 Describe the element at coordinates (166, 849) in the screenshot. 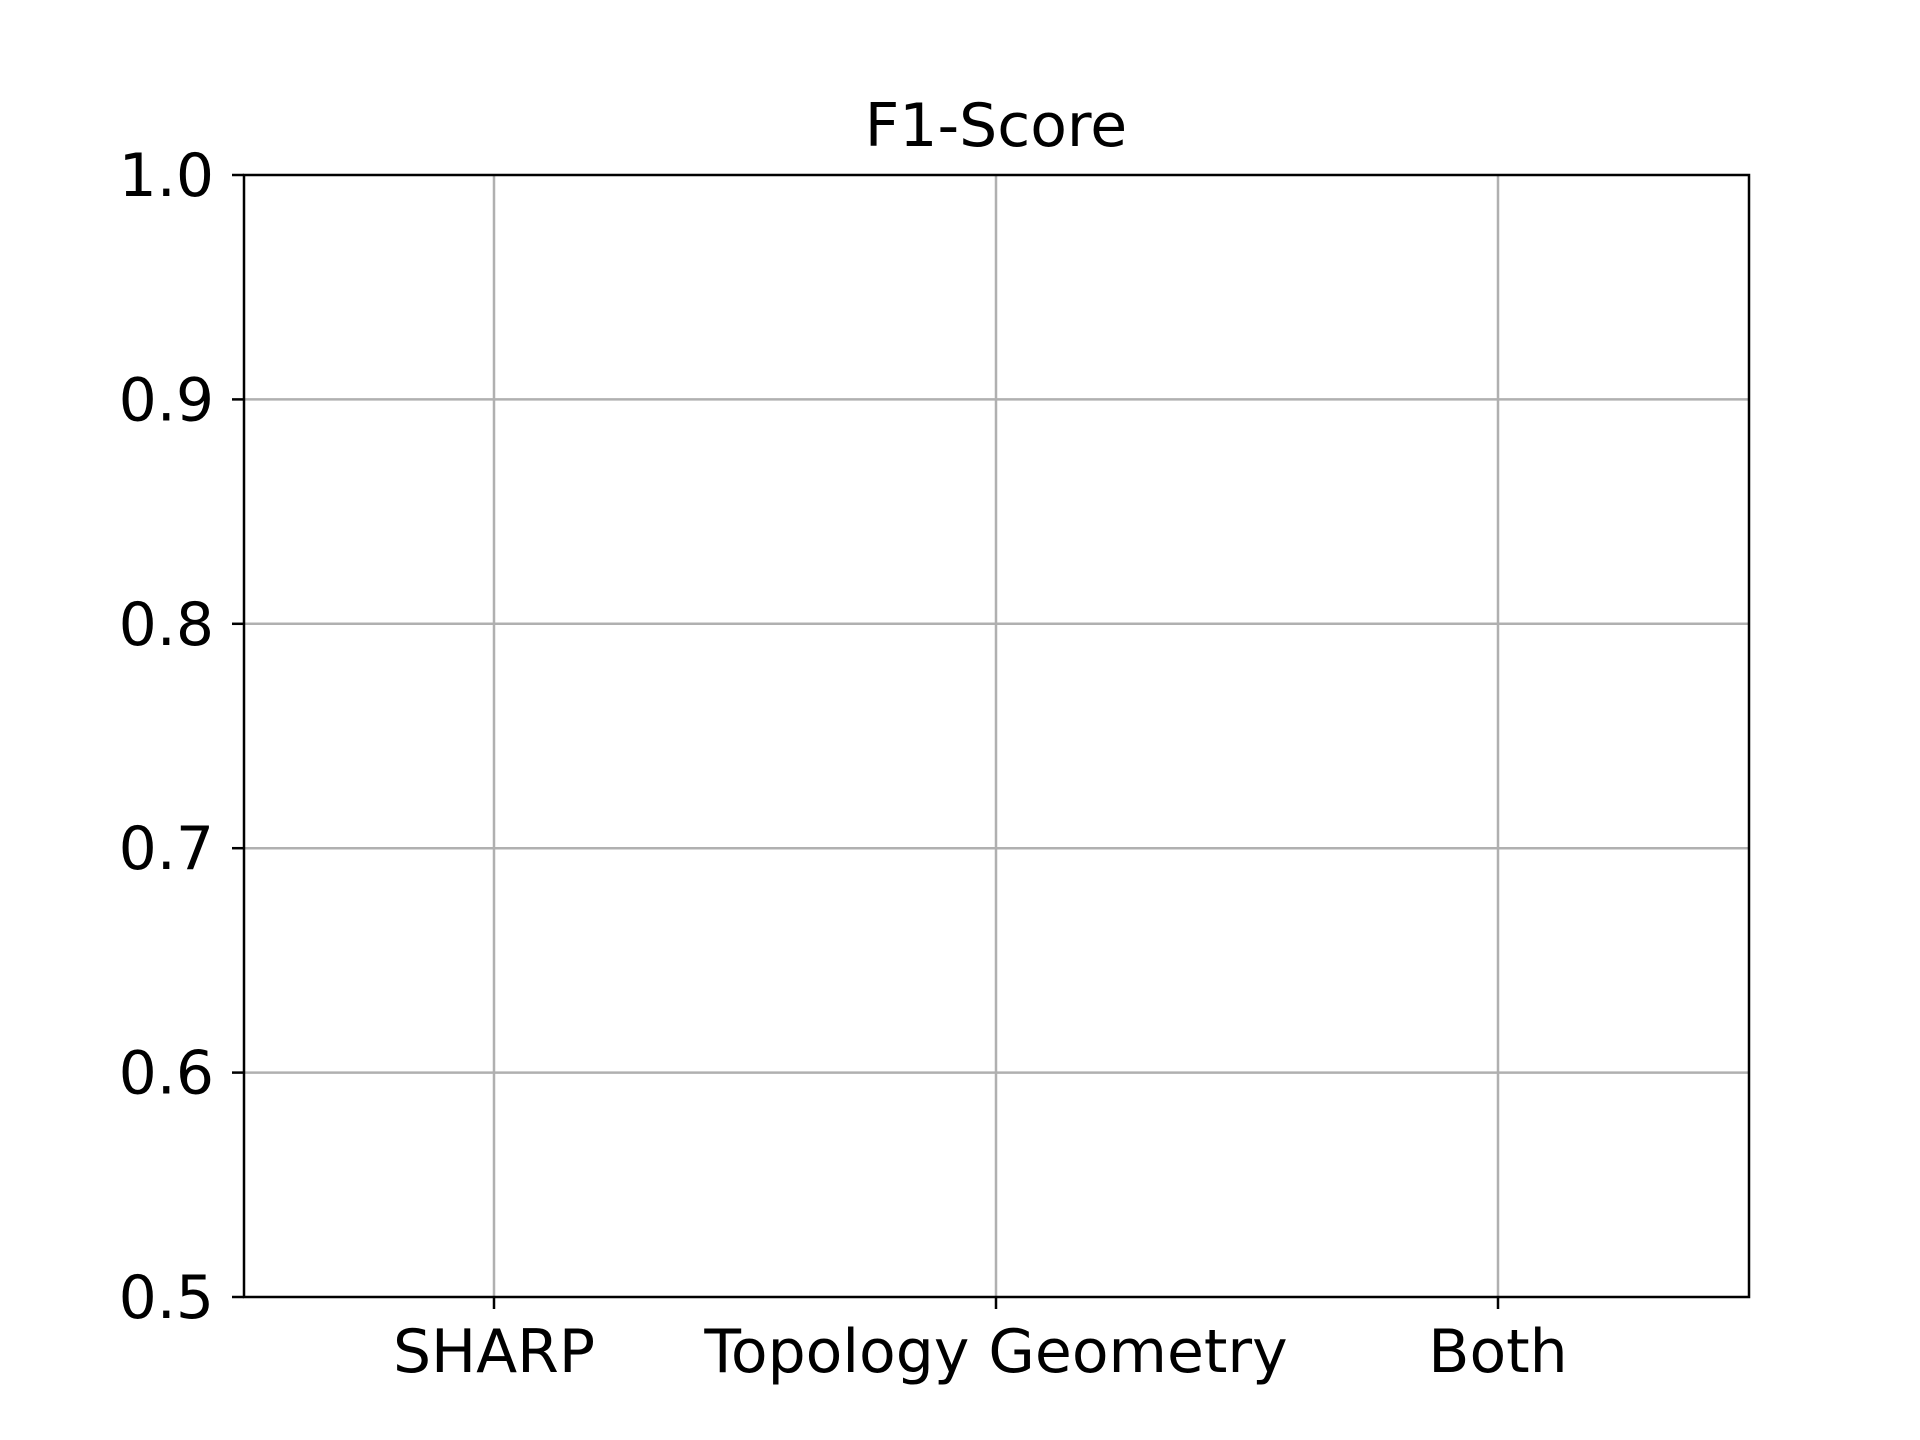

I see `y-tick-label: 0.7` at that location.